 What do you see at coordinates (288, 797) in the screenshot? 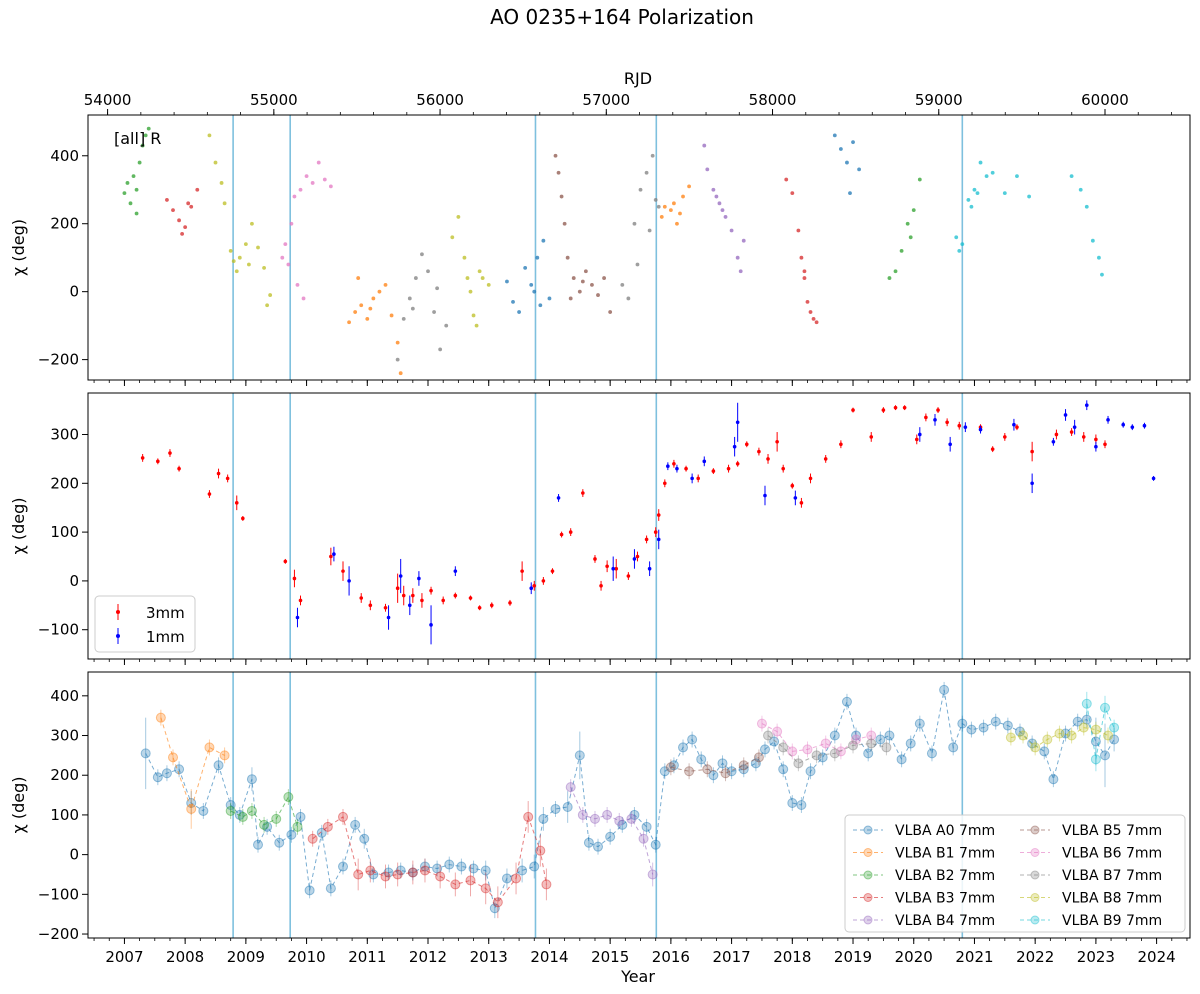
I see `VLBA B2 7mm-point` at bounding box center [288, 797].